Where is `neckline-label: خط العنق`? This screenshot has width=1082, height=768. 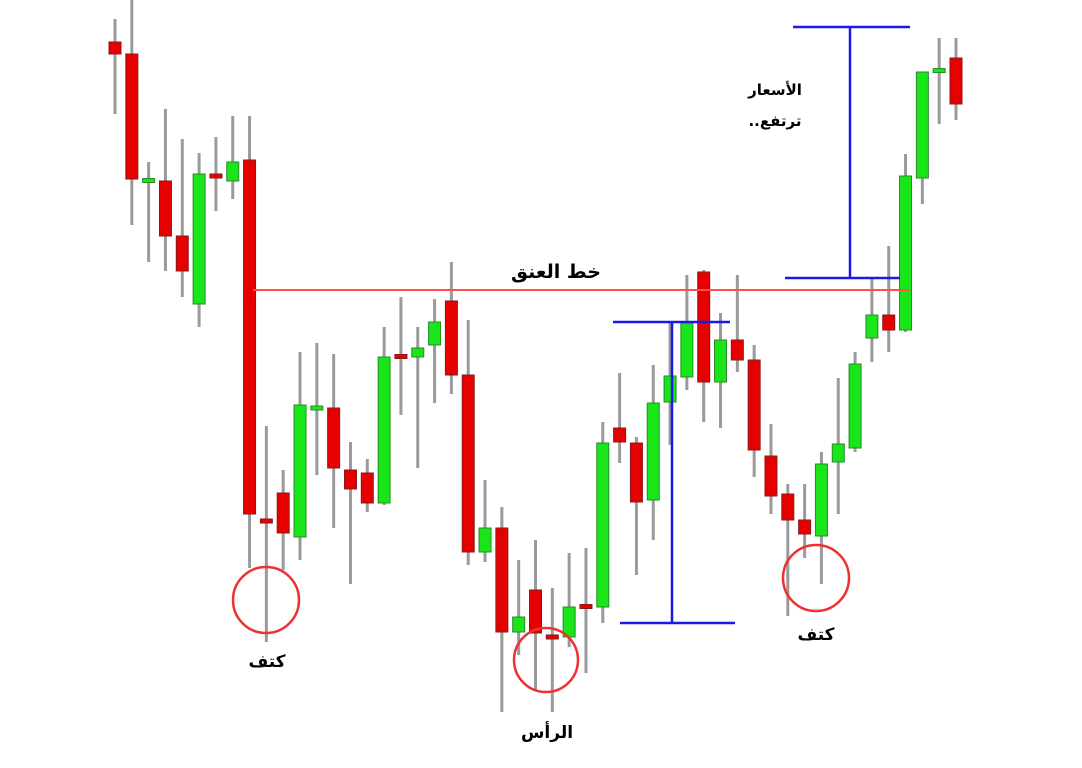 neckline-label: خط العنق is located at coordinates (556, 272).